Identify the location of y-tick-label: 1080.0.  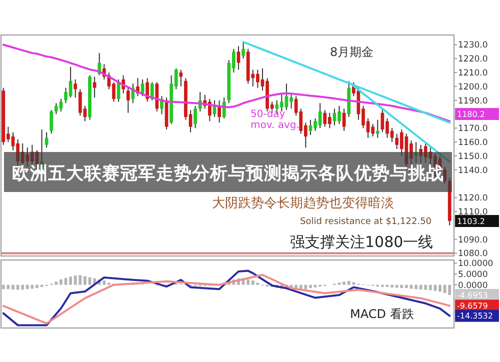
(473, 254).